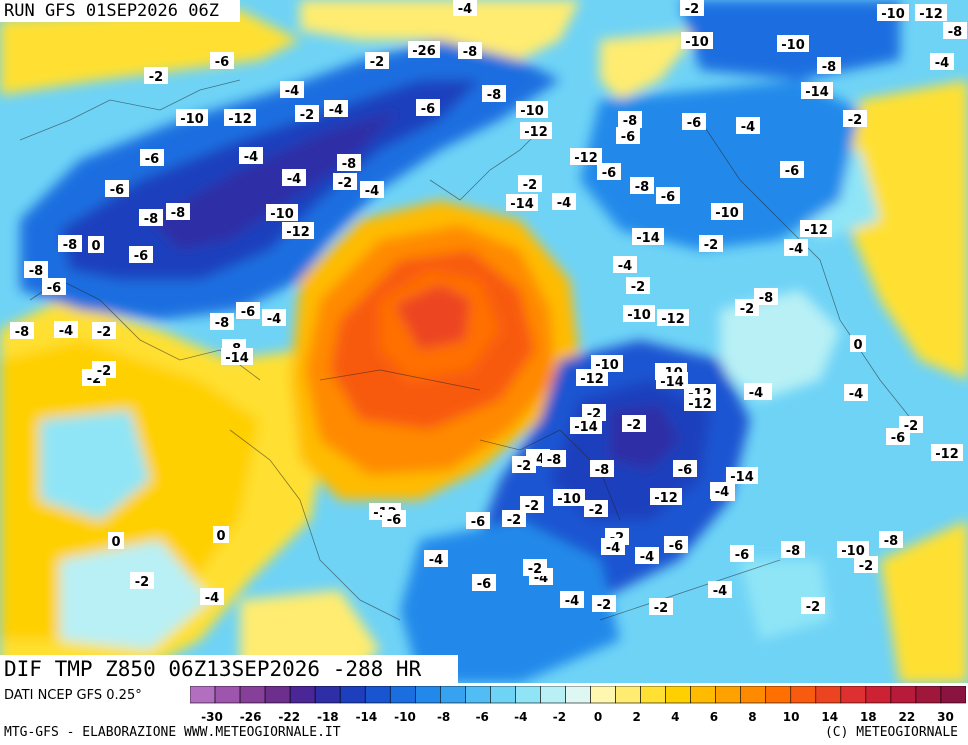 The image size is (968, 745). I want to click on scale-label: 4, so click(675, 717).